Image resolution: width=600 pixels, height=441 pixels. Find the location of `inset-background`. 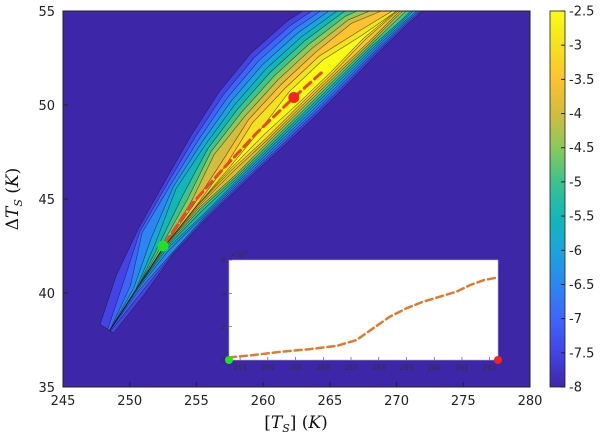

inset-background is located at coordinates (363, 310).